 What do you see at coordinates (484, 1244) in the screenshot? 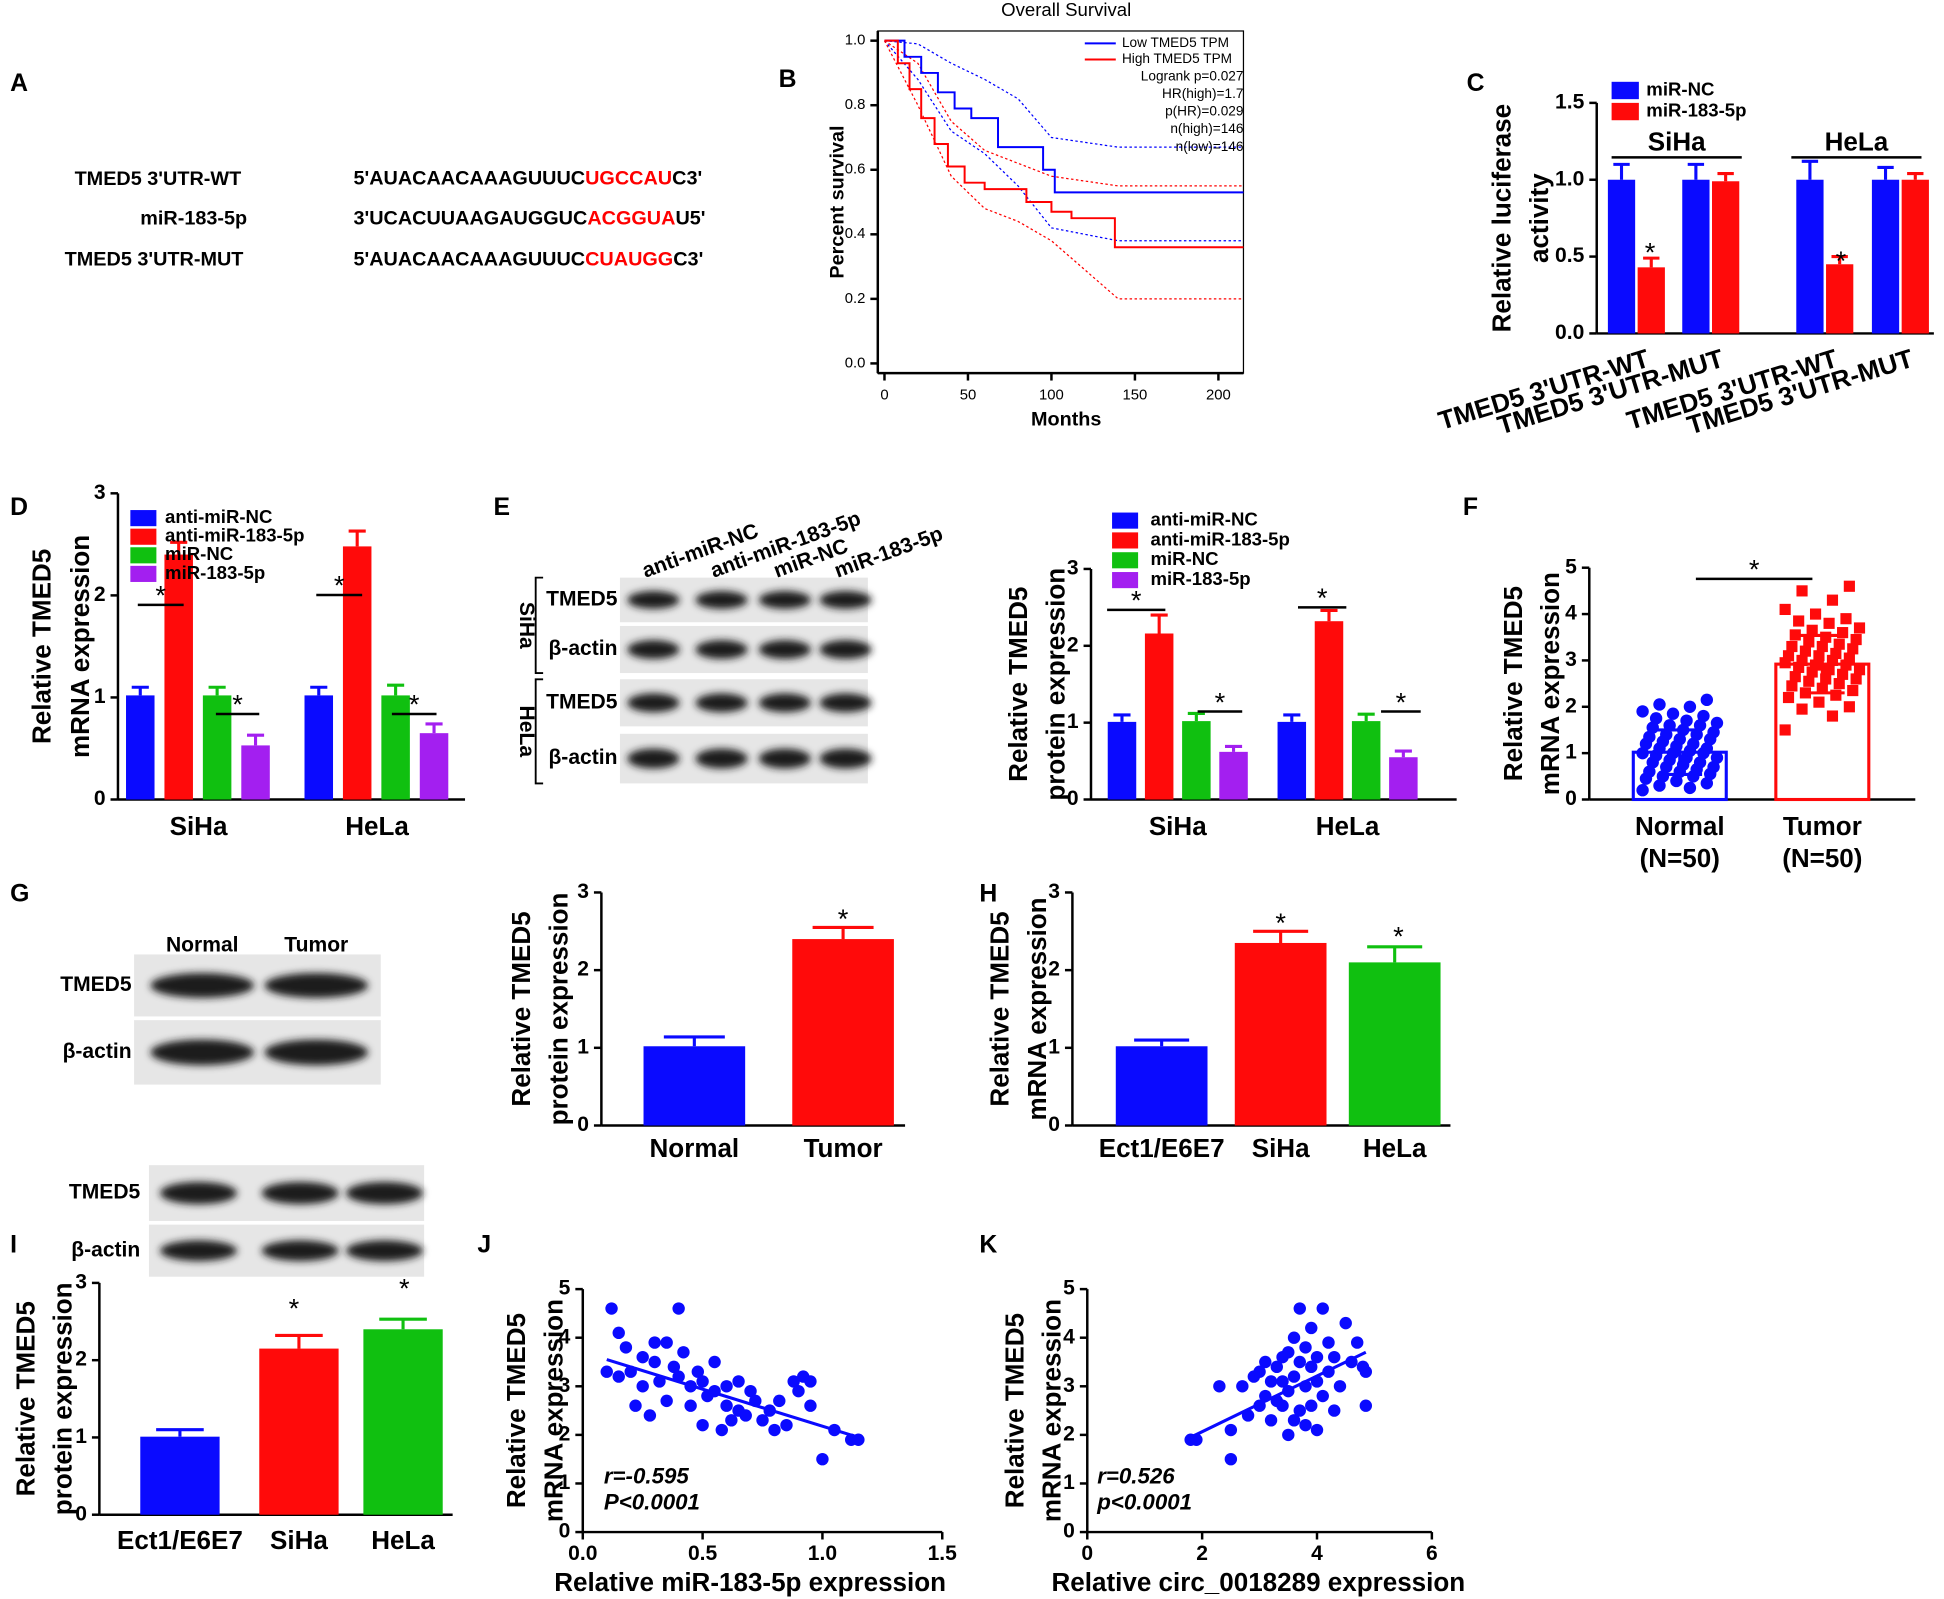
I see `panel-letter: J` at bounding box center [484, 1244].